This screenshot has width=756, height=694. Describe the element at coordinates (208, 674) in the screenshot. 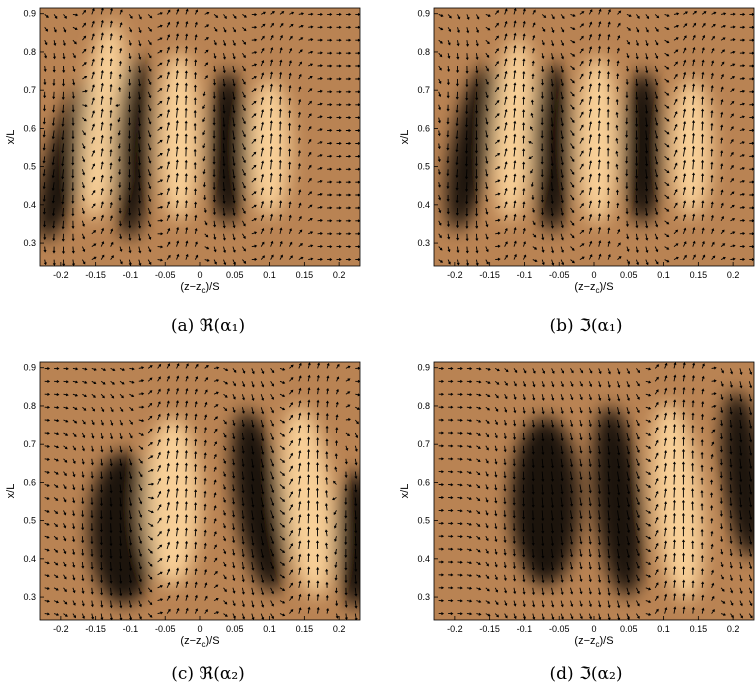

I see `caption-c: (c) ℜ(α₂)` at that location.